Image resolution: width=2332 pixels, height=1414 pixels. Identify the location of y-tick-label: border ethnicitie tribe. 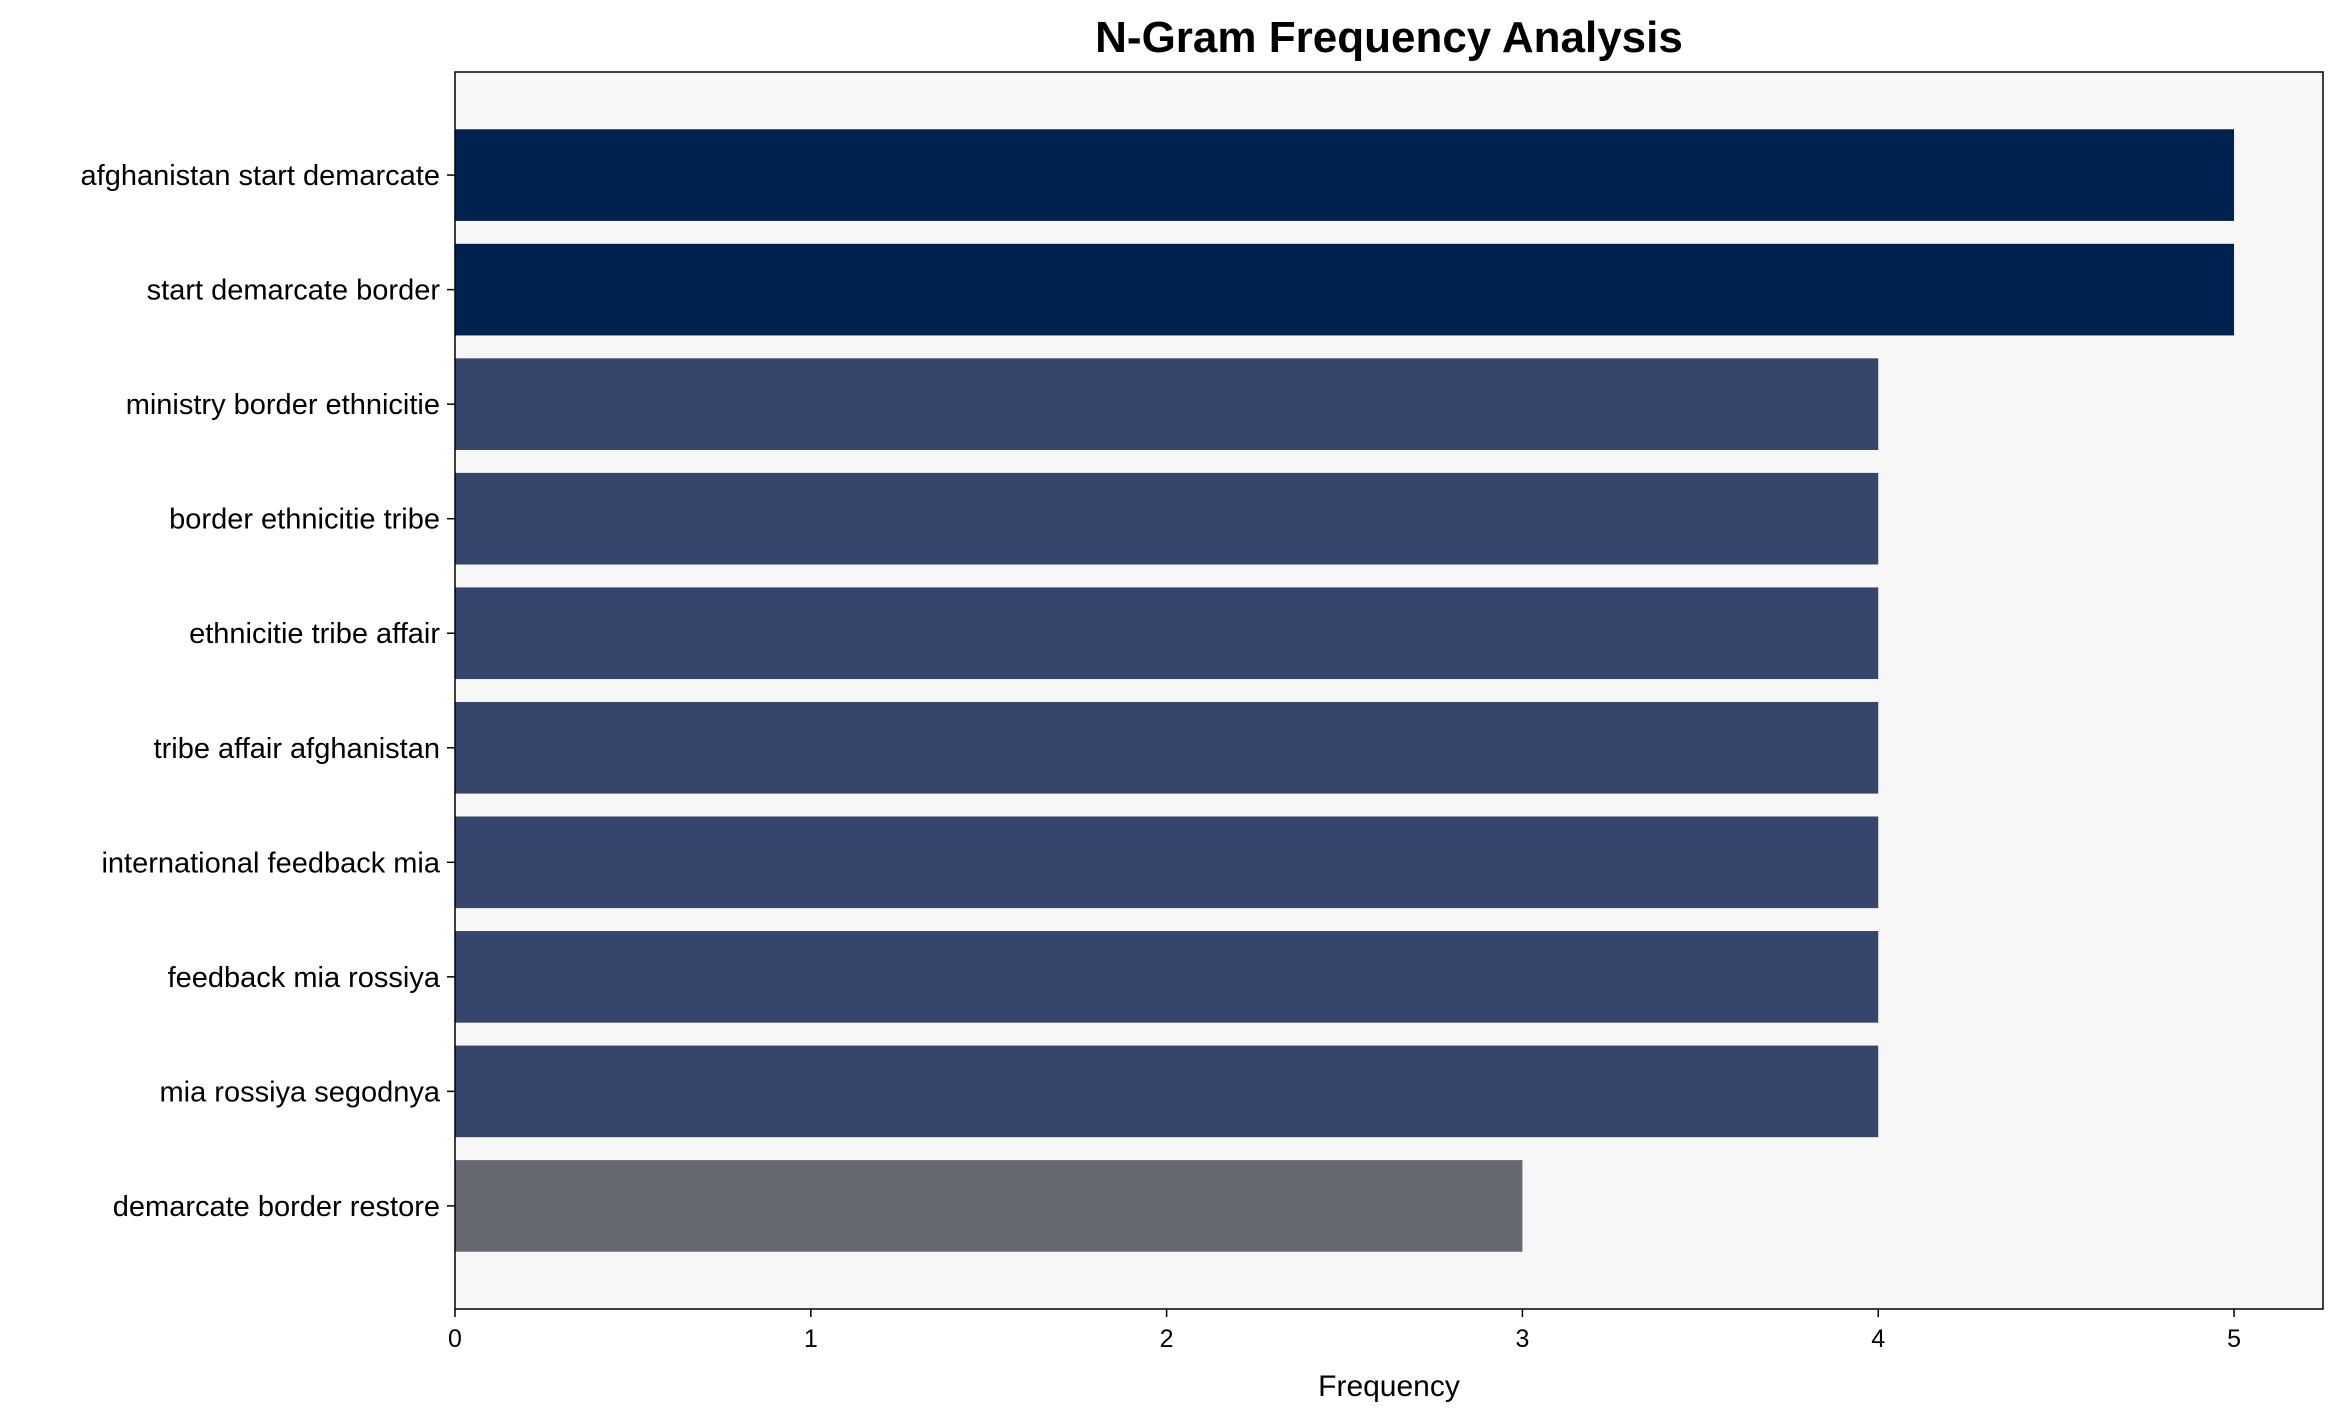
(304, 520).